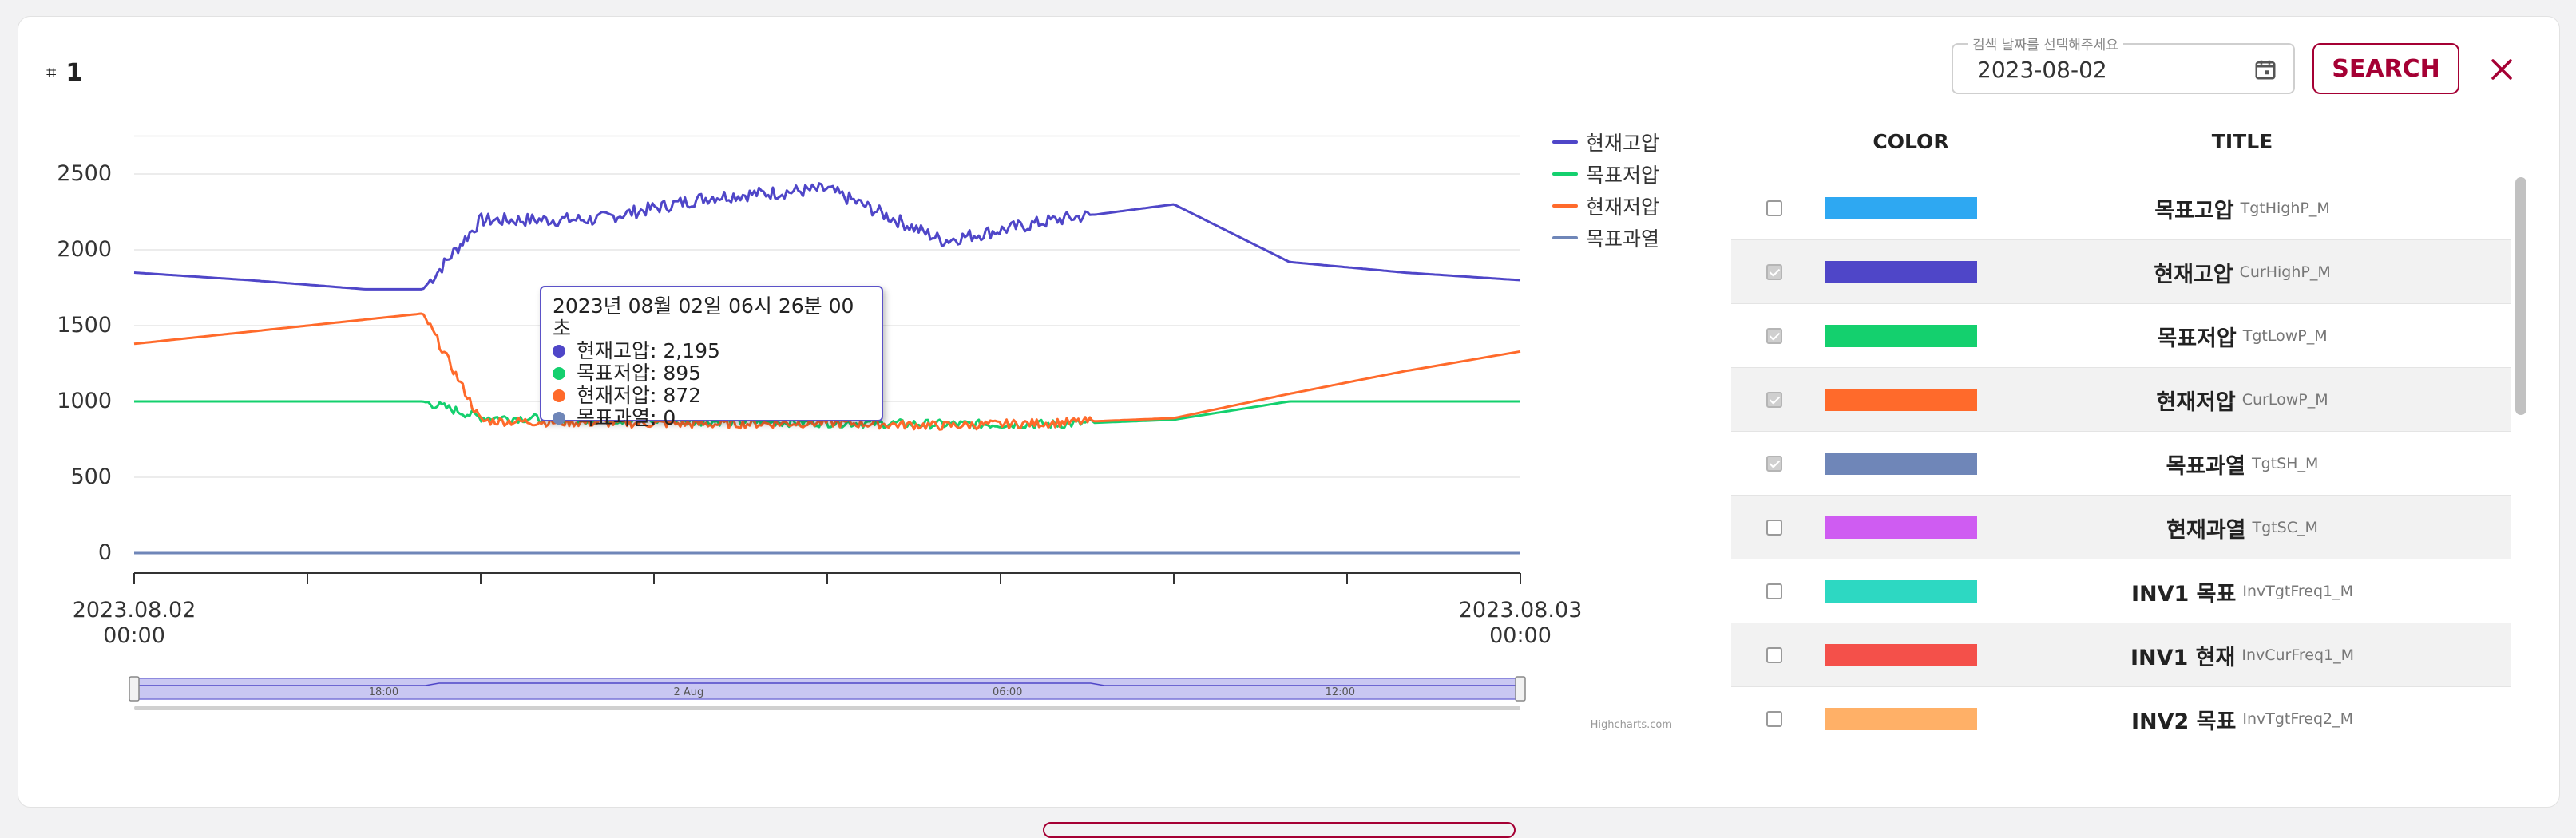 This screenshot has width=2576, height=838. What do you see at coordinates (2193, 274) in the screenshot?
I see `series-name: 현재고압` at bounding box center [2193, 274].